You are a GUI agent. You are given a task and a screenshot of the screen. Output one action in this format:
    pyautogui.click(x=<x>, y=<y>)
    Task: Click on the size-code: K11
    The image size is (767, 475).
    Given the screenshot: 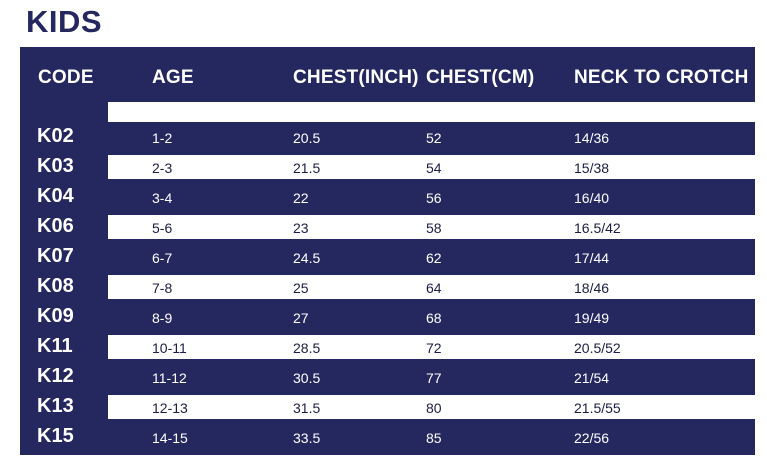 What is the action you would take?
    pyautogui.click(x=55, y=346)
    